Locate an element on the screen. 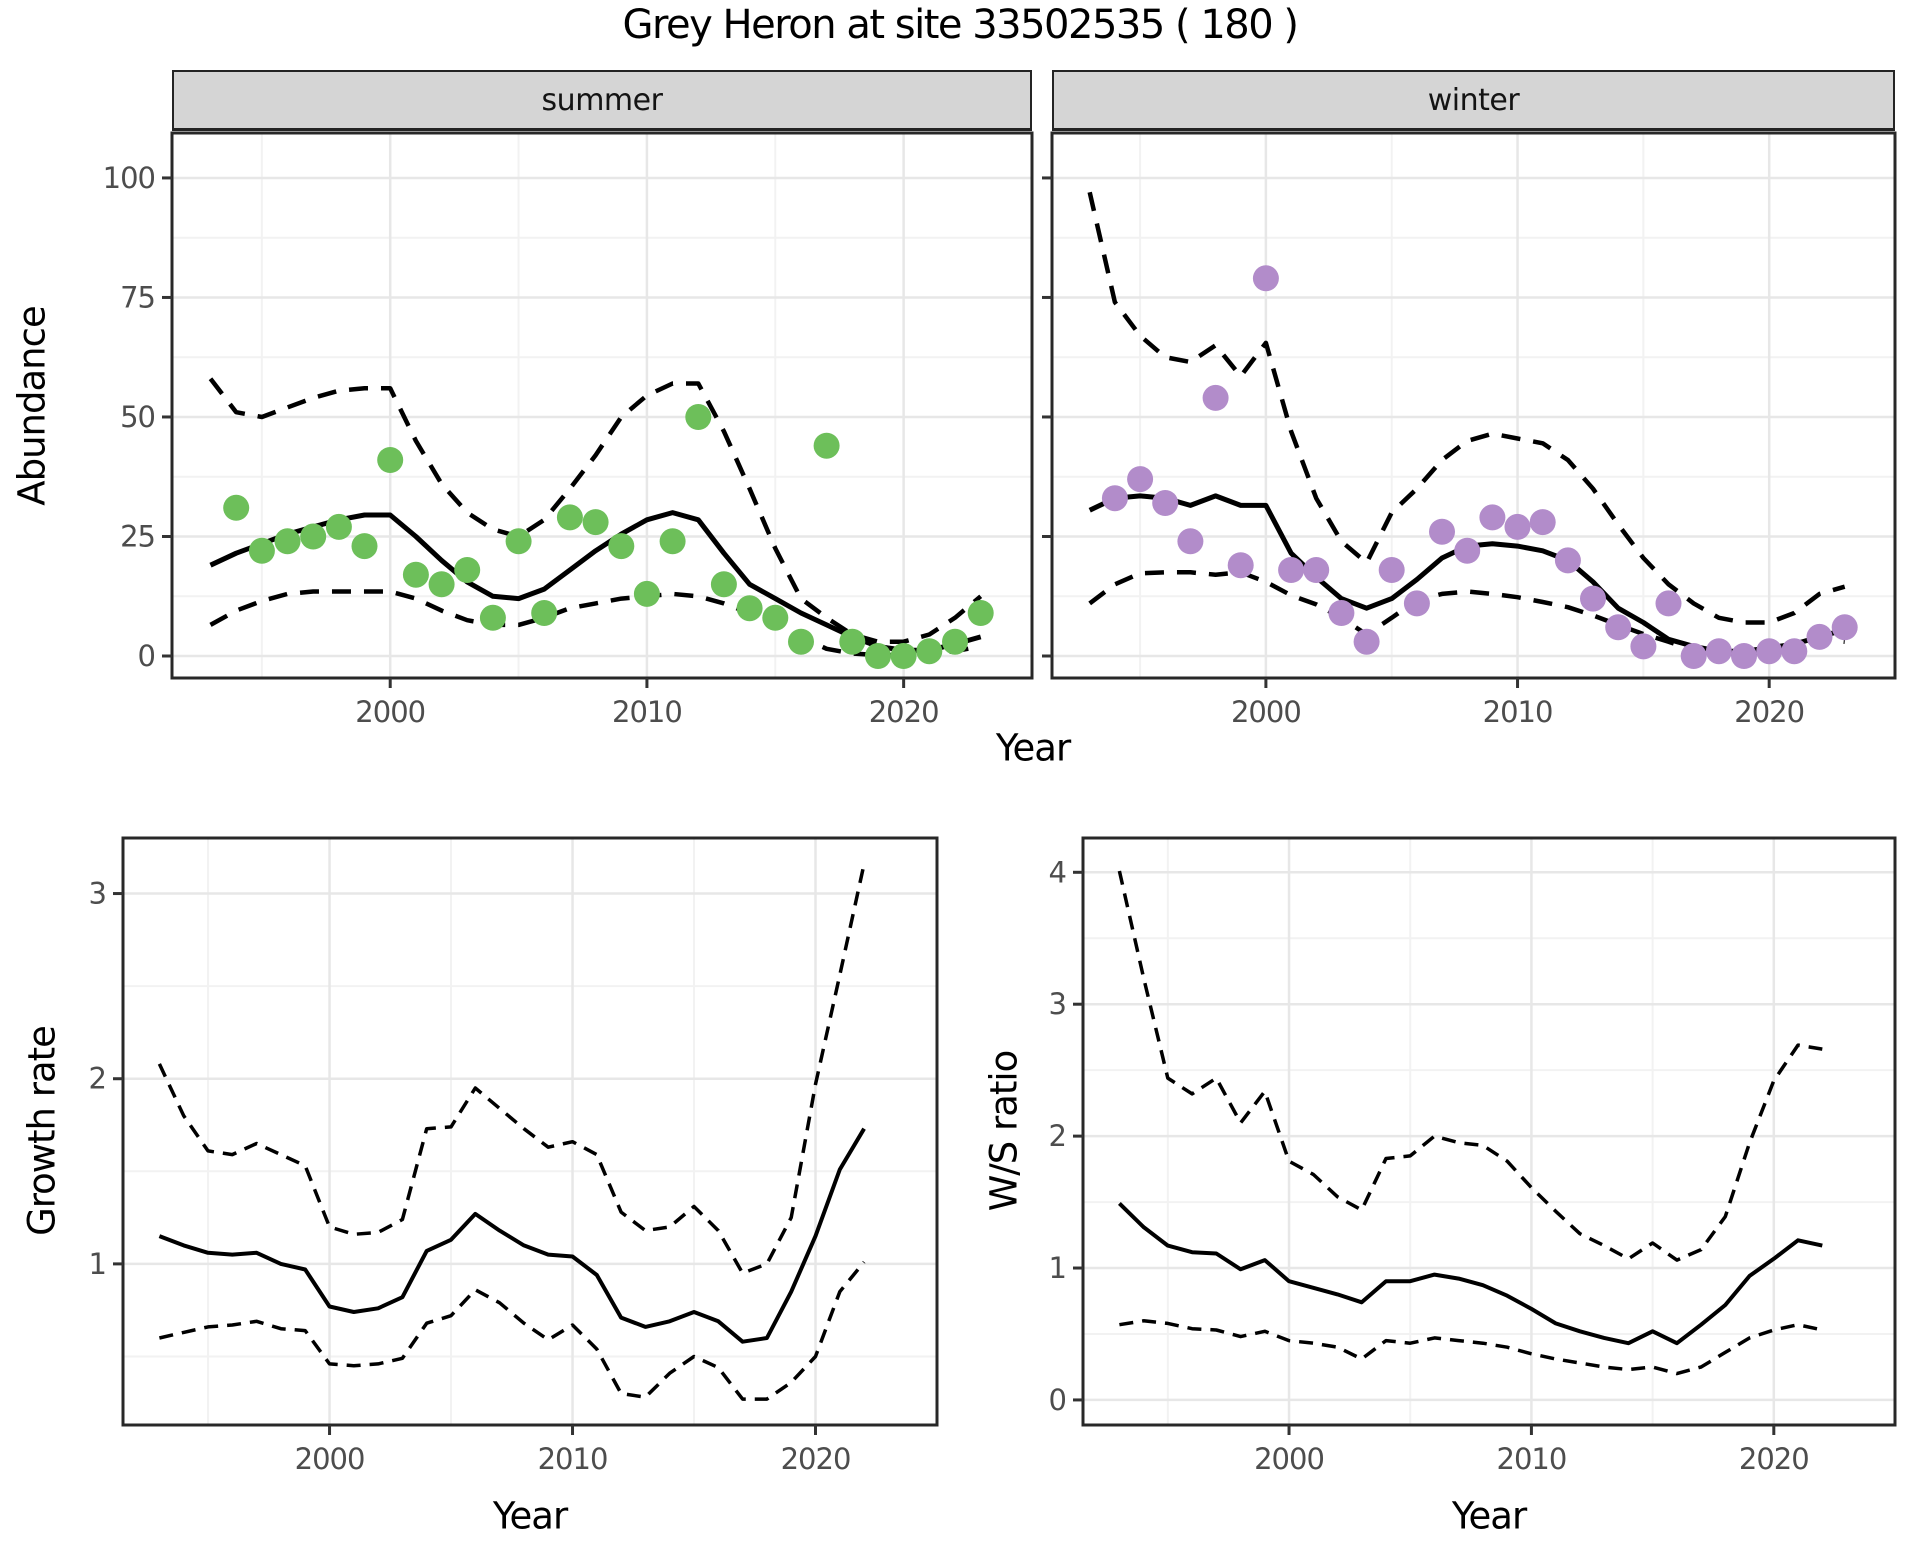 This screenshot has height=1560, width=1920. x-axis-title-year-growth: Year is located at coordinates (530, 1516).